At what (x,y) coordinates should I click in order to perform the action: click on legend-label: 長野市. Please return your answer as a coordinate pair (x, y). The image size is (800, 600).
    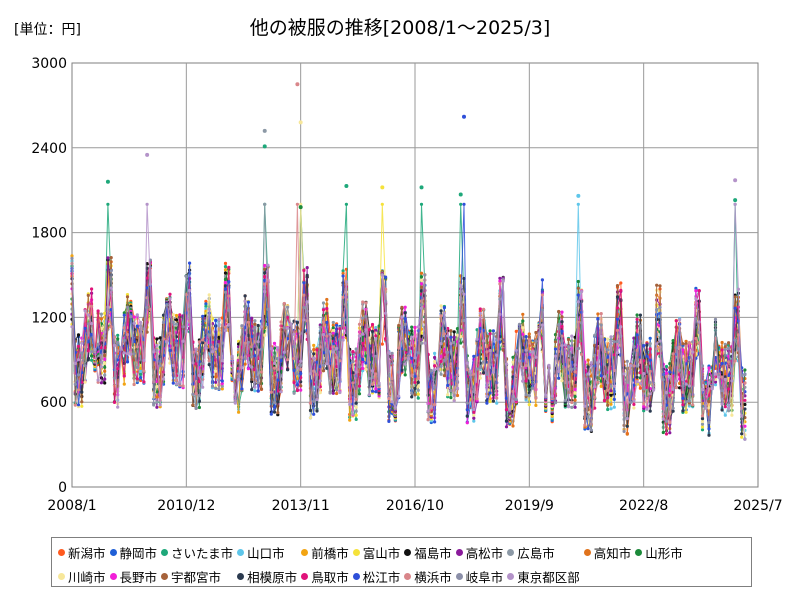
    Looking at the image, I should click on (138, 577).